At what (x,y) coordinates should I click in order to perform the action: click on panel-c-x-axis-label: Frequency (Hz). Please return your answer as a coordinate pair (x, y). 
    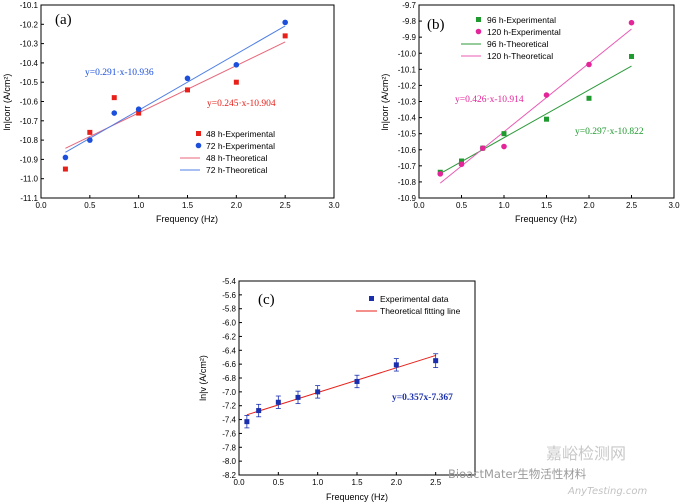
    Looking at the image, I should click on (357, 497).